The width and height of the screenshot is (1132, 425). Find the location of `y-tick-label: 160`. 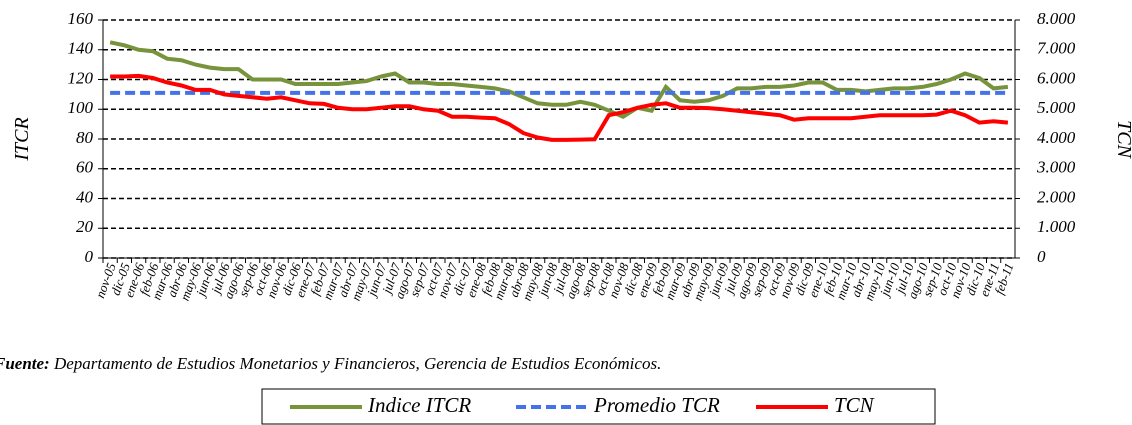

y-tick-label: 160 is located at coordinates (81, 18).